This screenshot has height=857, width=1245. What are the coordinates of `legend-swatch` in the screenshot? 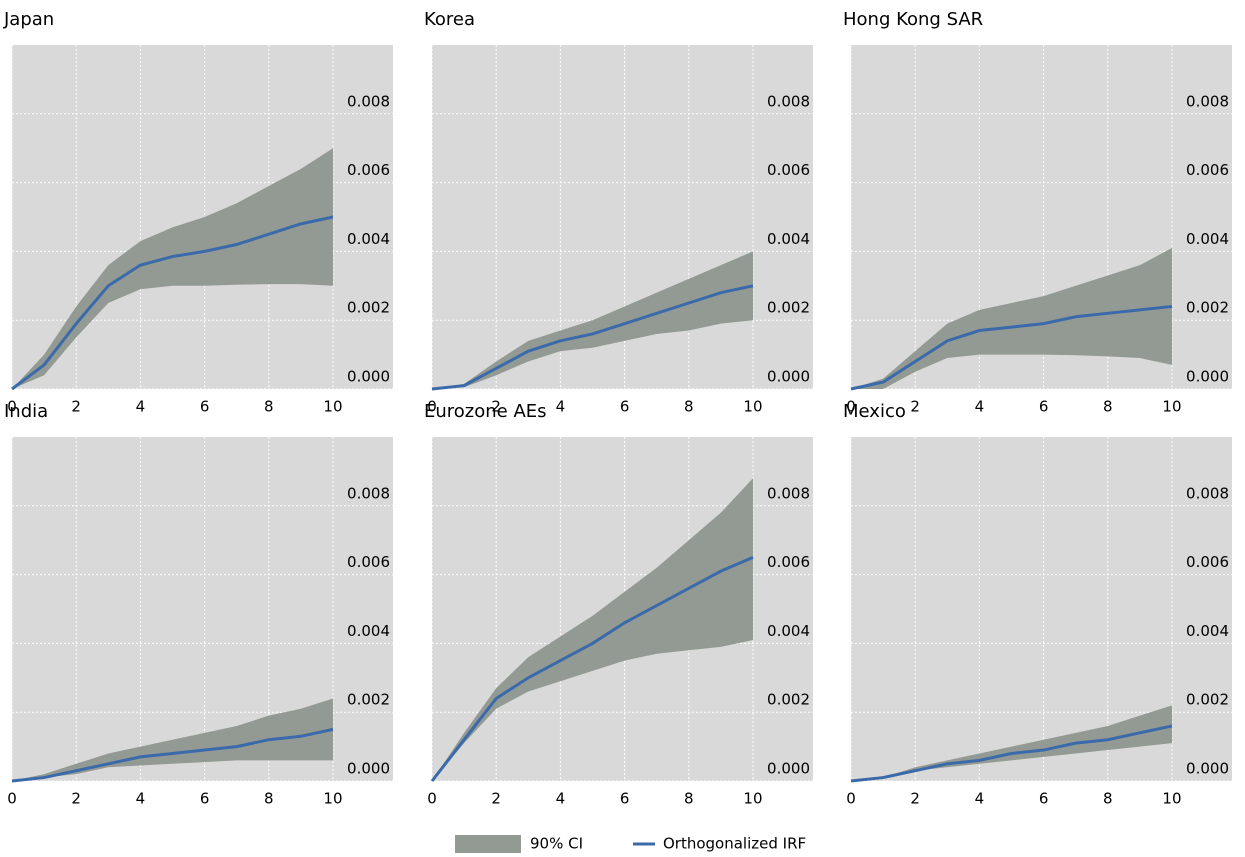 It's located at (488, 844).